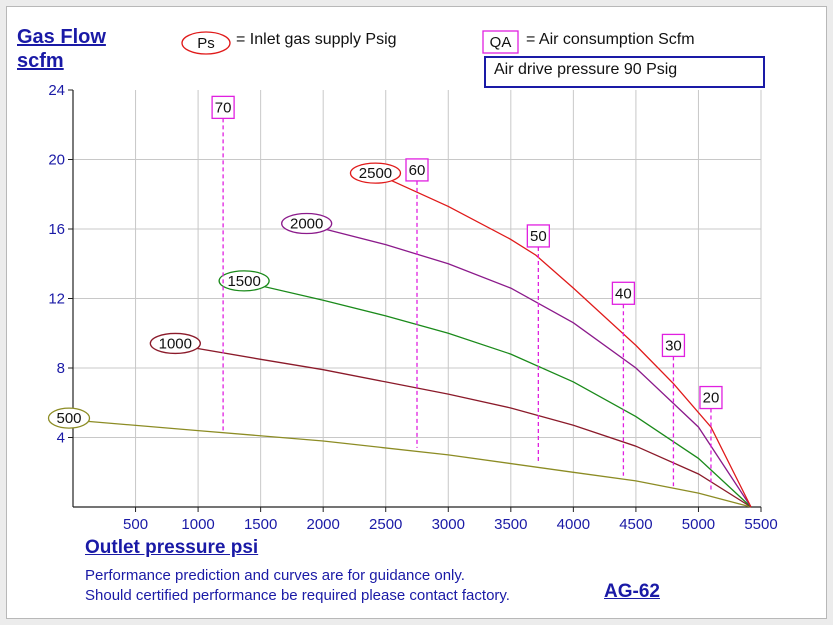 The height and width of the screenshot is (625, 833). I want to click on series-label-1500: 1500, so click(243, 281).